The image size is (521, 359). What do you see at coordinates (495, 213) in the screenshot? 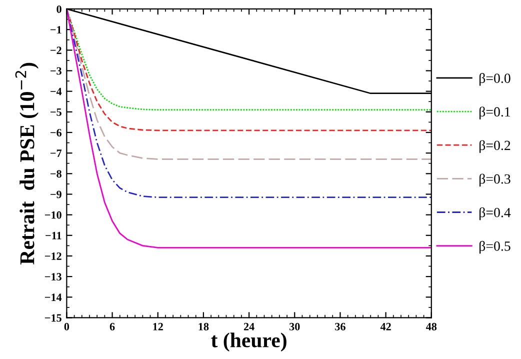
I see `legend-label: β=0.4` at bounding box center [495, 213].